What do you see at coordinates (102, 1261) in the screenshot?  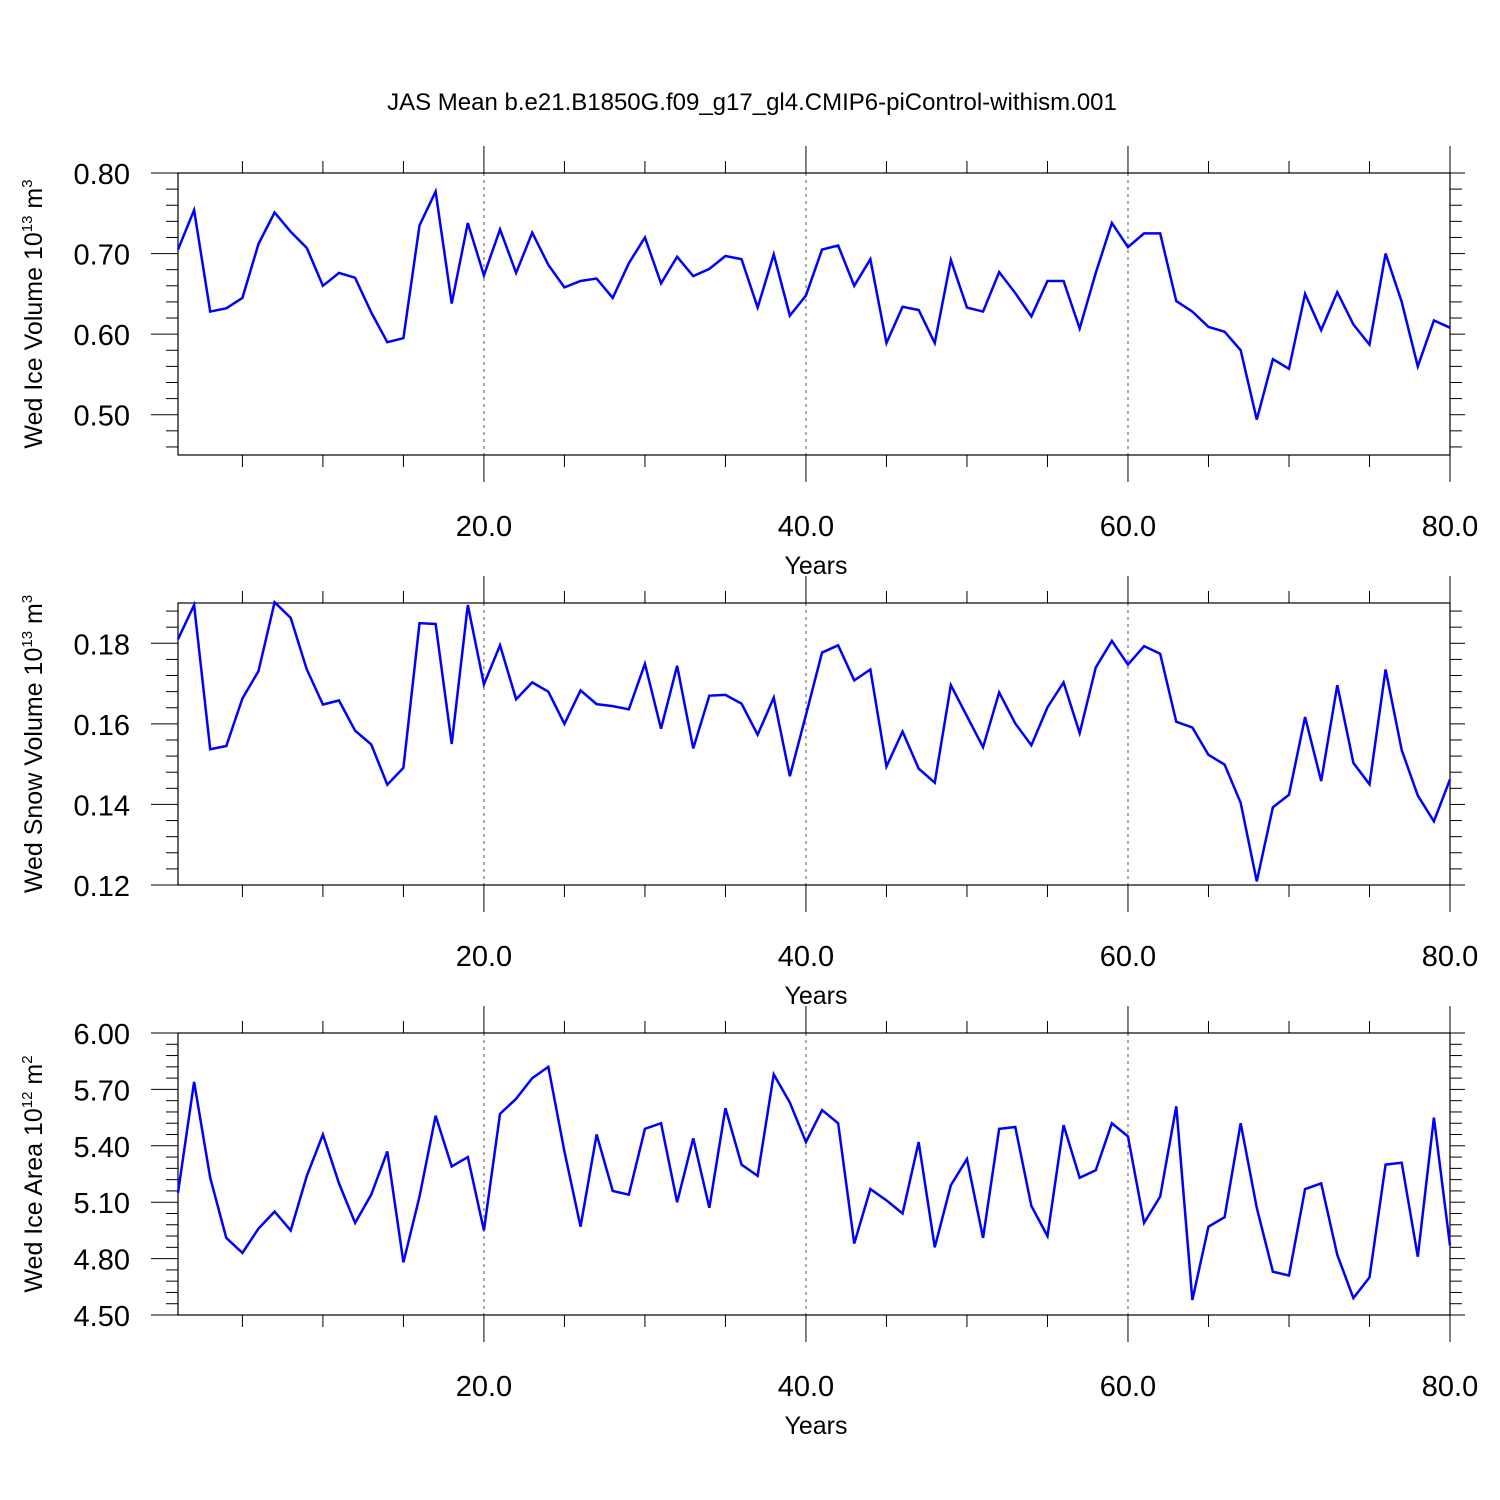 I see `y-tick-label: 4.80` at bounding box center [102, 1261].